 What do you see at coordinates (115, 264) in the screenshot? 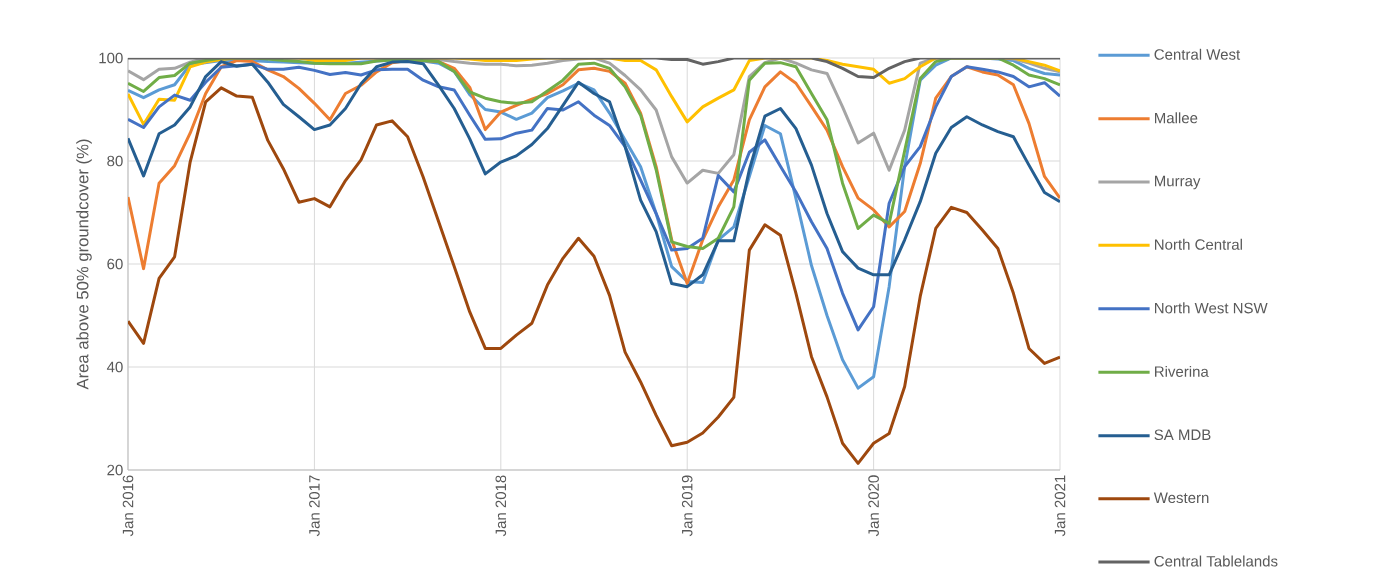
I see `y-tick-label: 60` at bounding box center [115, 264].